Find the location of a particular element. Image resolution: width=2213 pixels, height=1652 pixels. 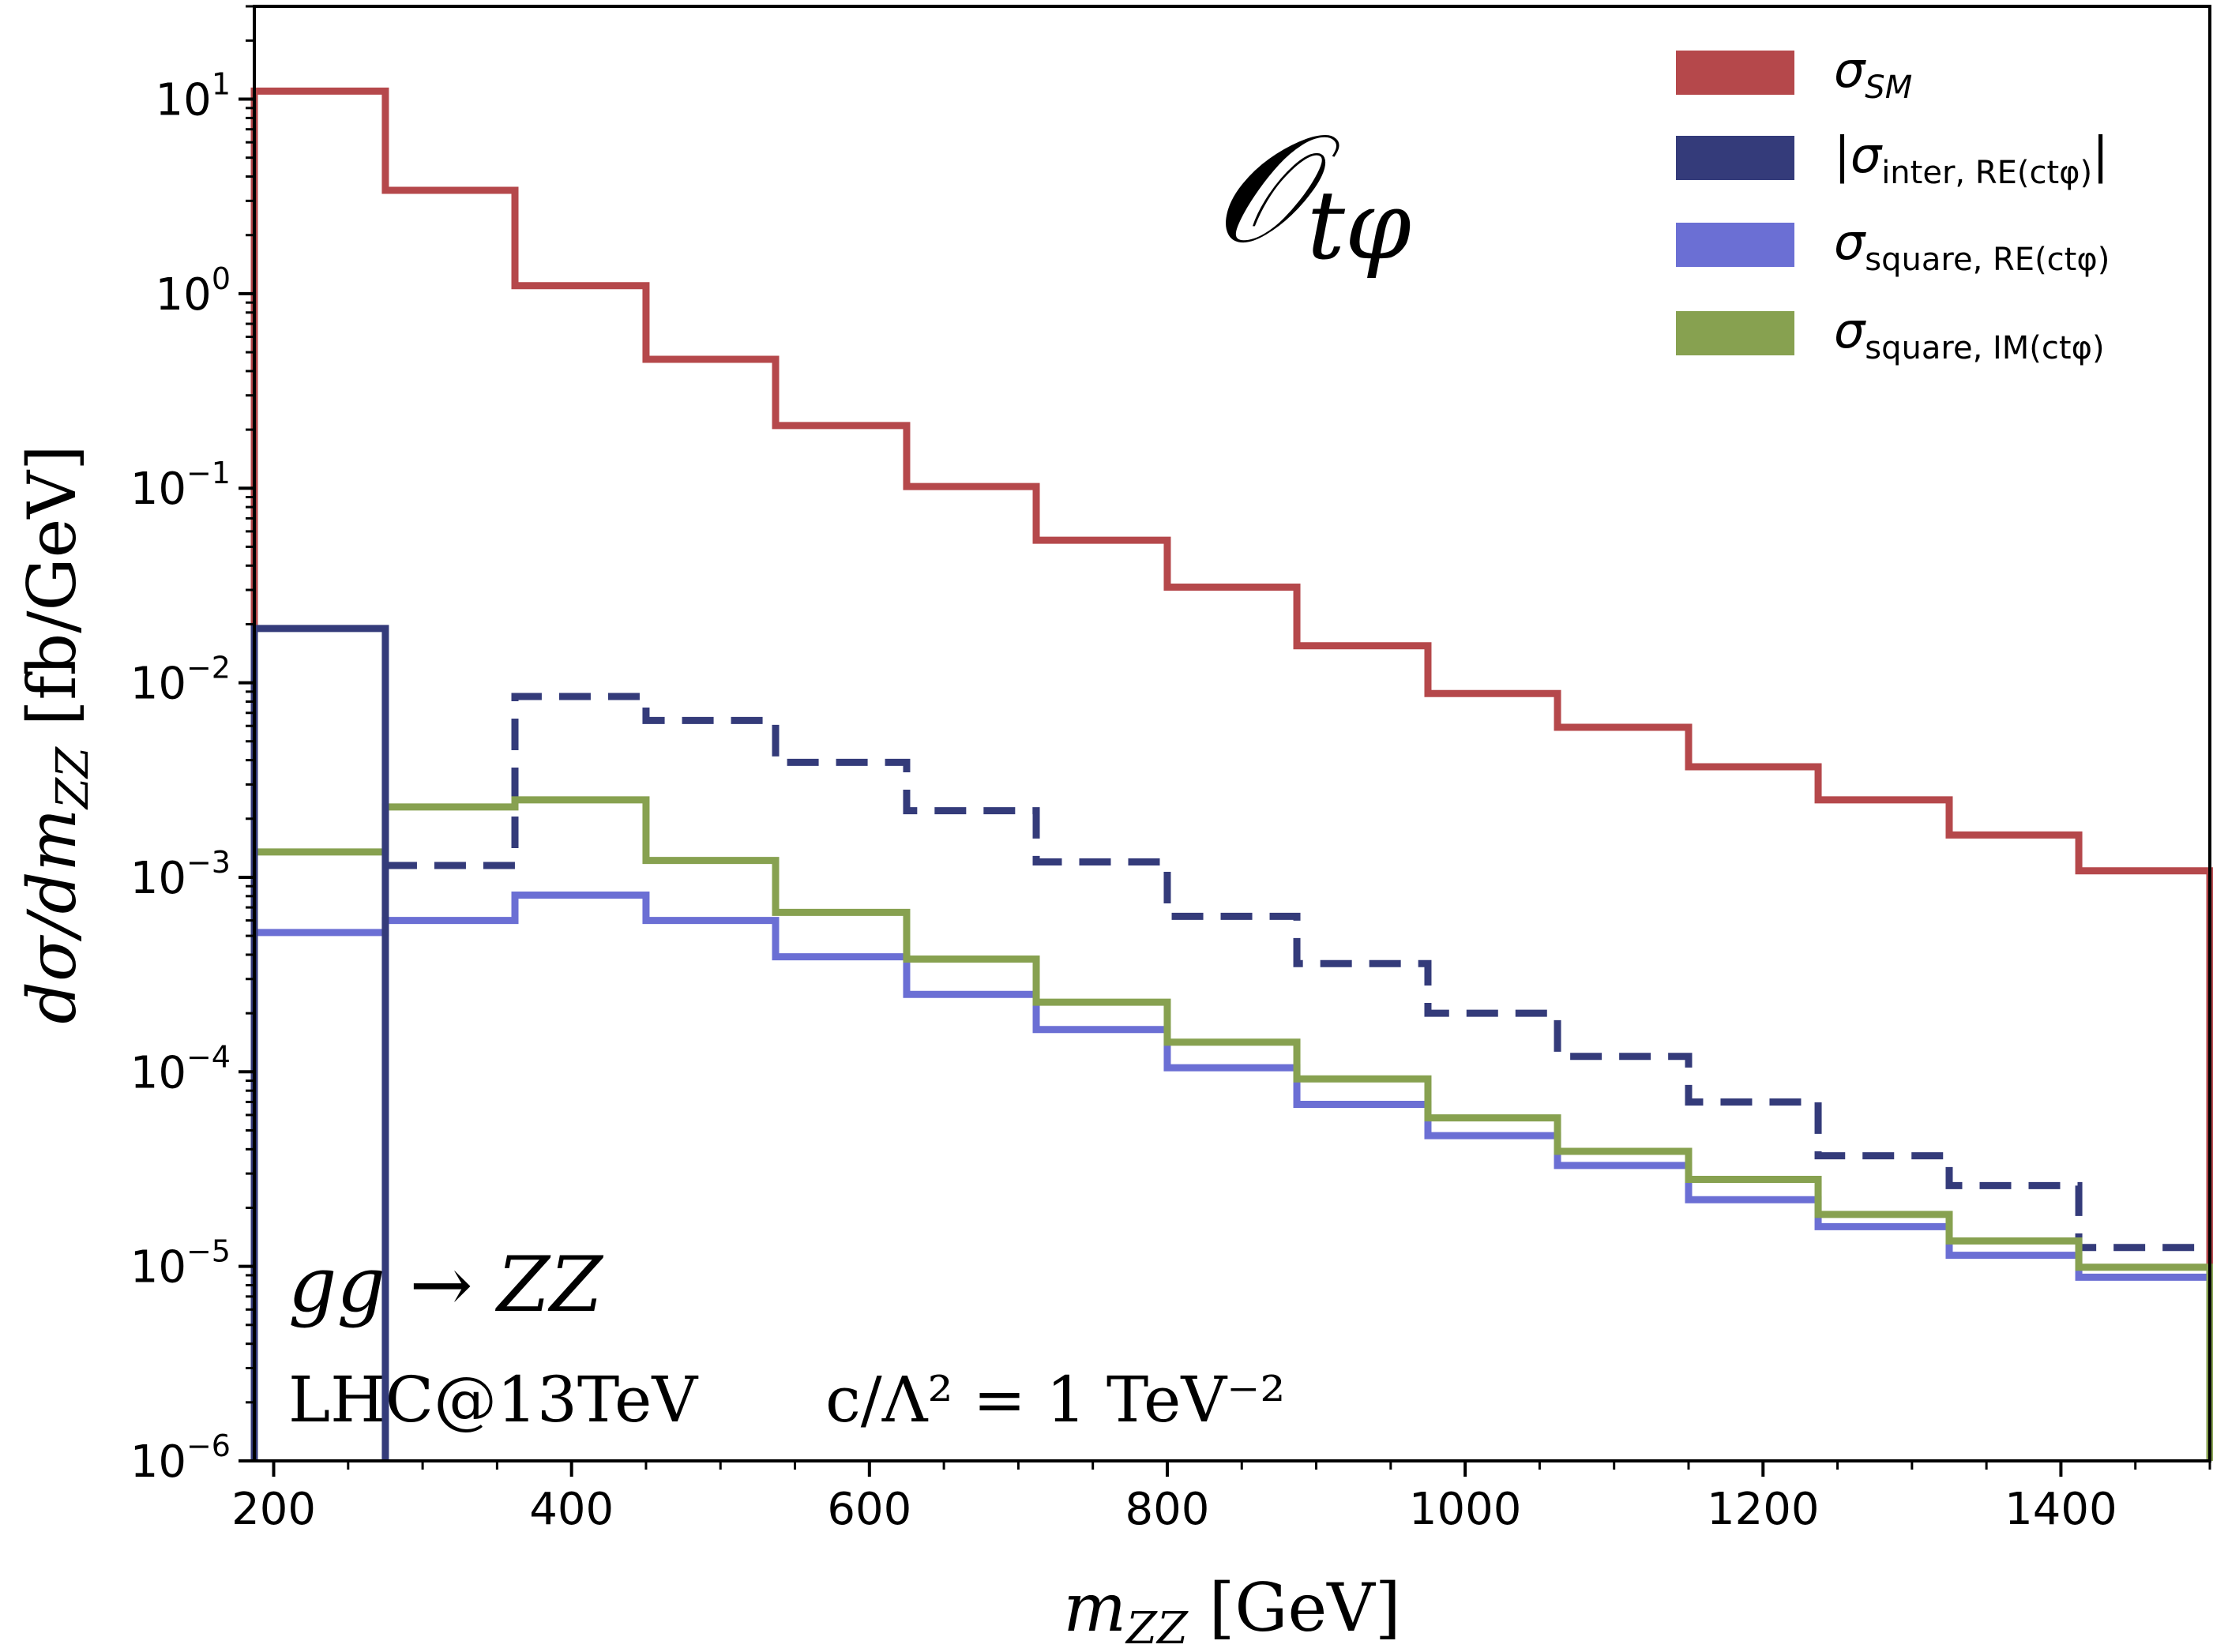

y-tick-exponent: −1 is located at coordinates (209, 473).